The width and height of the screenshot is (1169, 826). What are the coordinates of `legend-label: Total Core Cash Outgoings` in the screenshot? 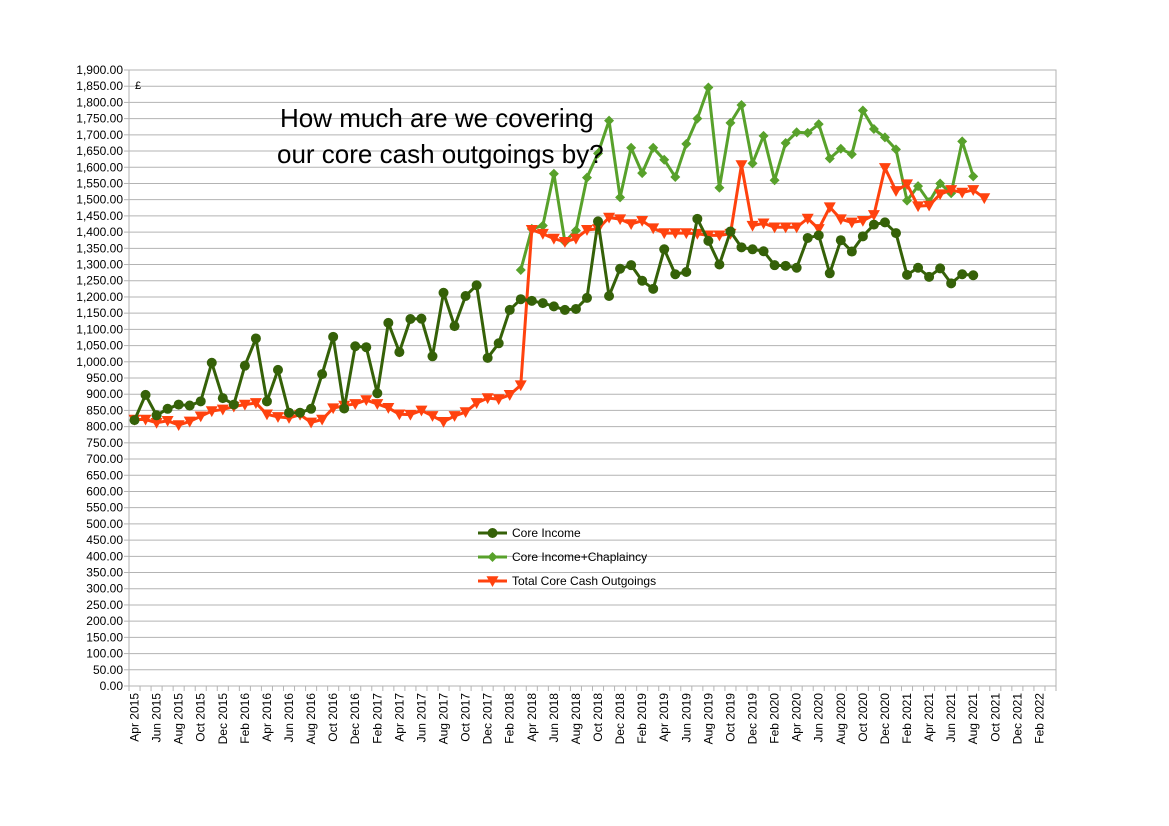 It's located at (584, 581).